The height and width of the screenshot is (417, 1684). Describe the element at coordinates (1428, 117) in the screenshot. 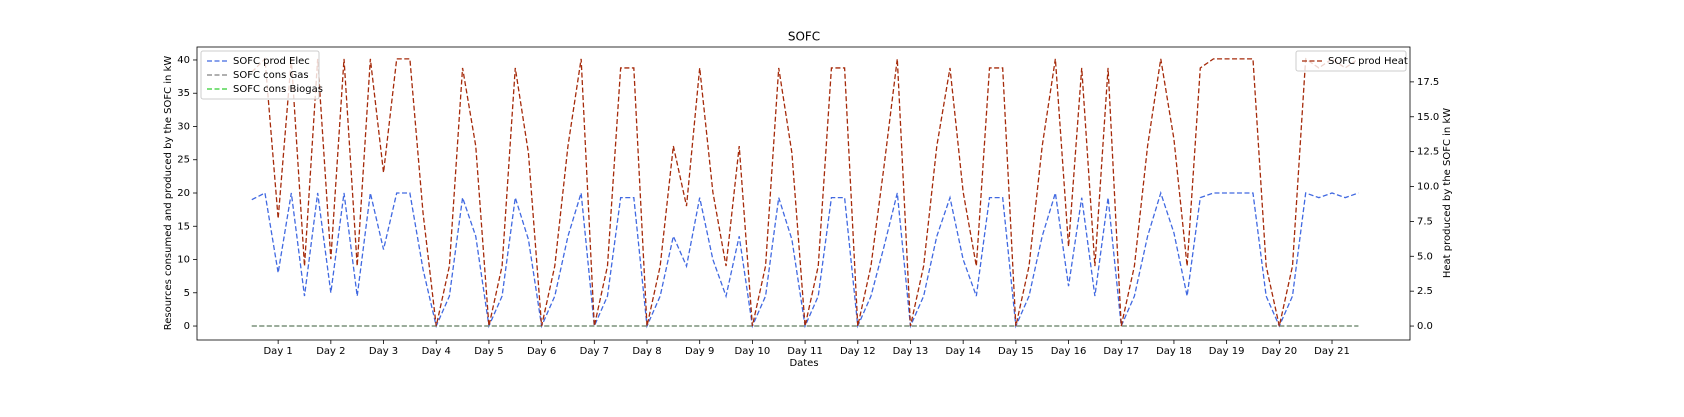

I see `y2-tick-label: 15.0` at that location.